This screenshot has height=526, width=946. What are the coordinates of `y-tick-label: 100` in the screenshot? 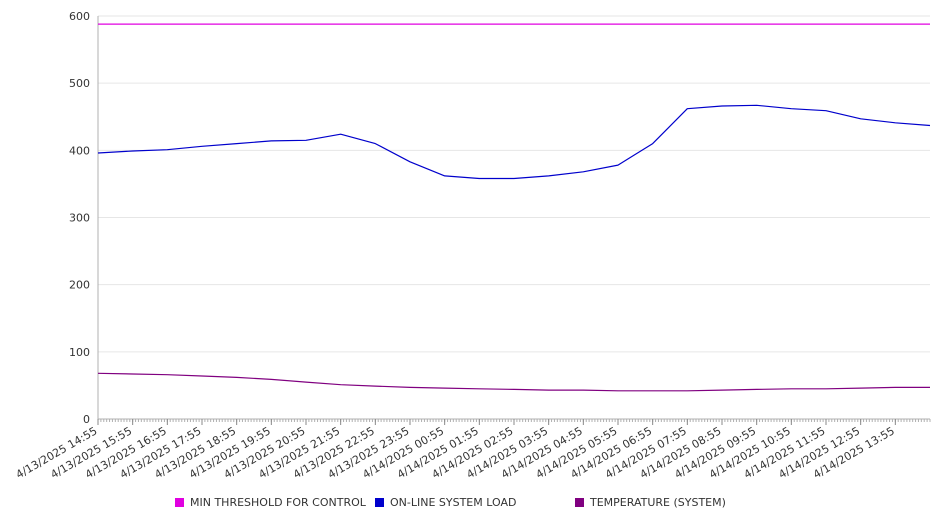 It's located at (79, 352).